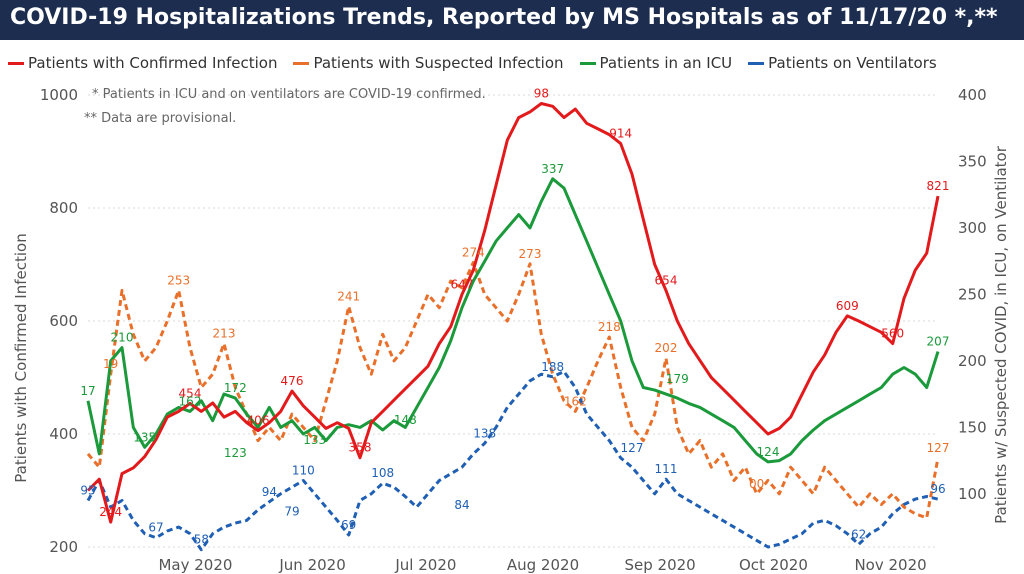 Image resolution: width=1024 pixels, height=574 pixels. What do you see at coordinates (438, 63) in the screenshot?
I see `legend-label-suspected: Patients with Suspected Infection` at bounding box center [438, 63].